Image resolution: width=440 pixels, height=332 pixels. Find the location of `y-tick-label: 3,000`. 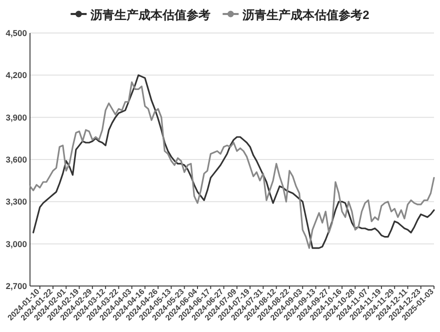

y-tick-label: 3,000 is located at coordinates (17, 243).